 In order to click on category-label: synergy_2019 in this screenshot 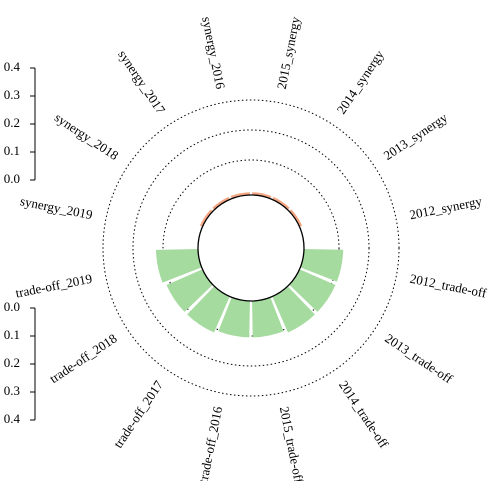, I will do `click(56, 207)`.